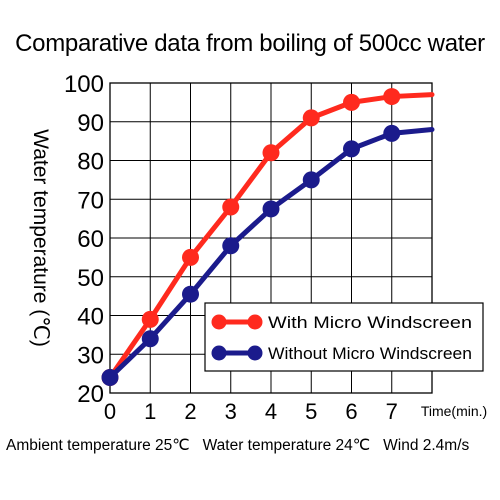 The width and height of the screenshot is (500, 500). Describe the element at coordinates (90, 200) in the screenshot. I see `y-tick-label: 70` at that location.